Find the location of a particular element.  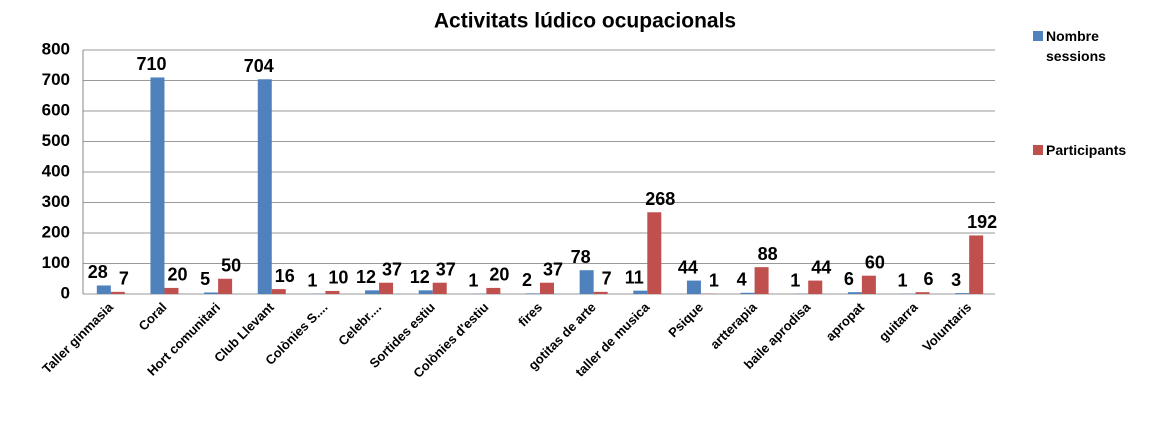

y-tick-label: 700 is located at coordinates (56, 79).